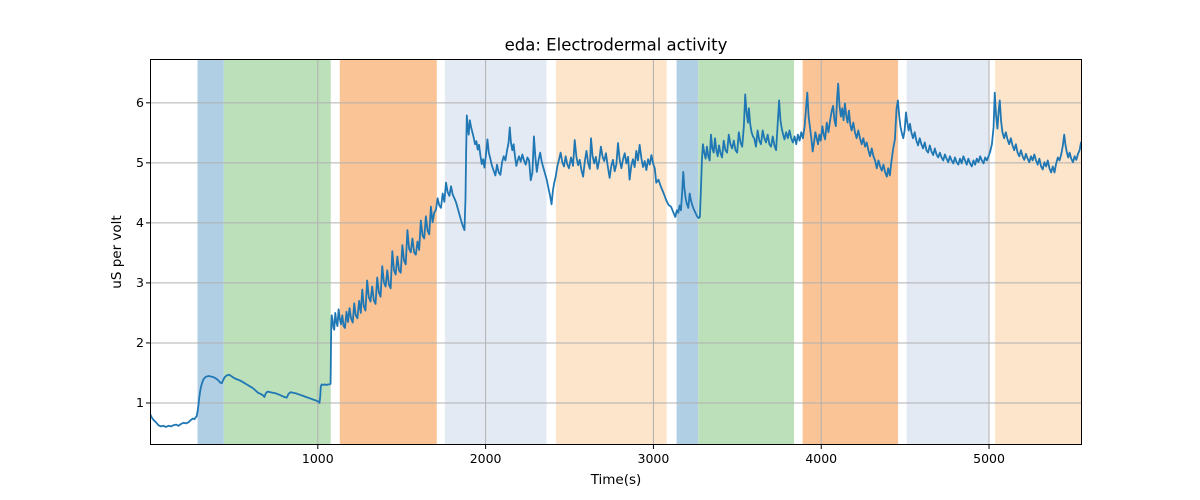 Image resolution: width=1200 pixels, height=500 pixels. Describe the element at coordinates (140, 283) in the screenshot. I see `y-tick-label: 3` at that location.